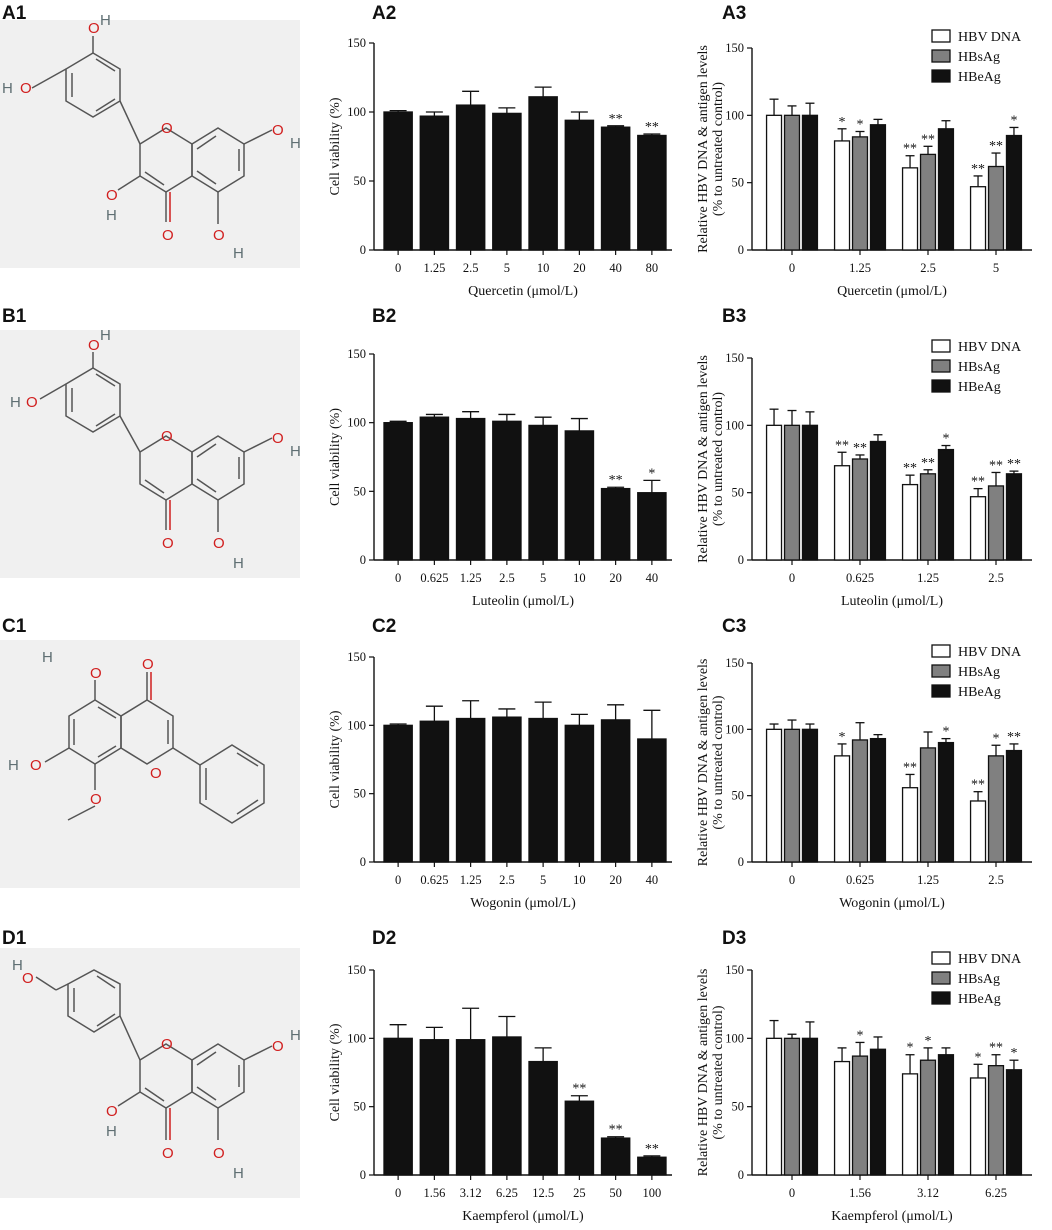 Image resolution: width=1052 pixels, height=1230 pixels. I want to click on x-tick-label: 100, so click(652, 1193).